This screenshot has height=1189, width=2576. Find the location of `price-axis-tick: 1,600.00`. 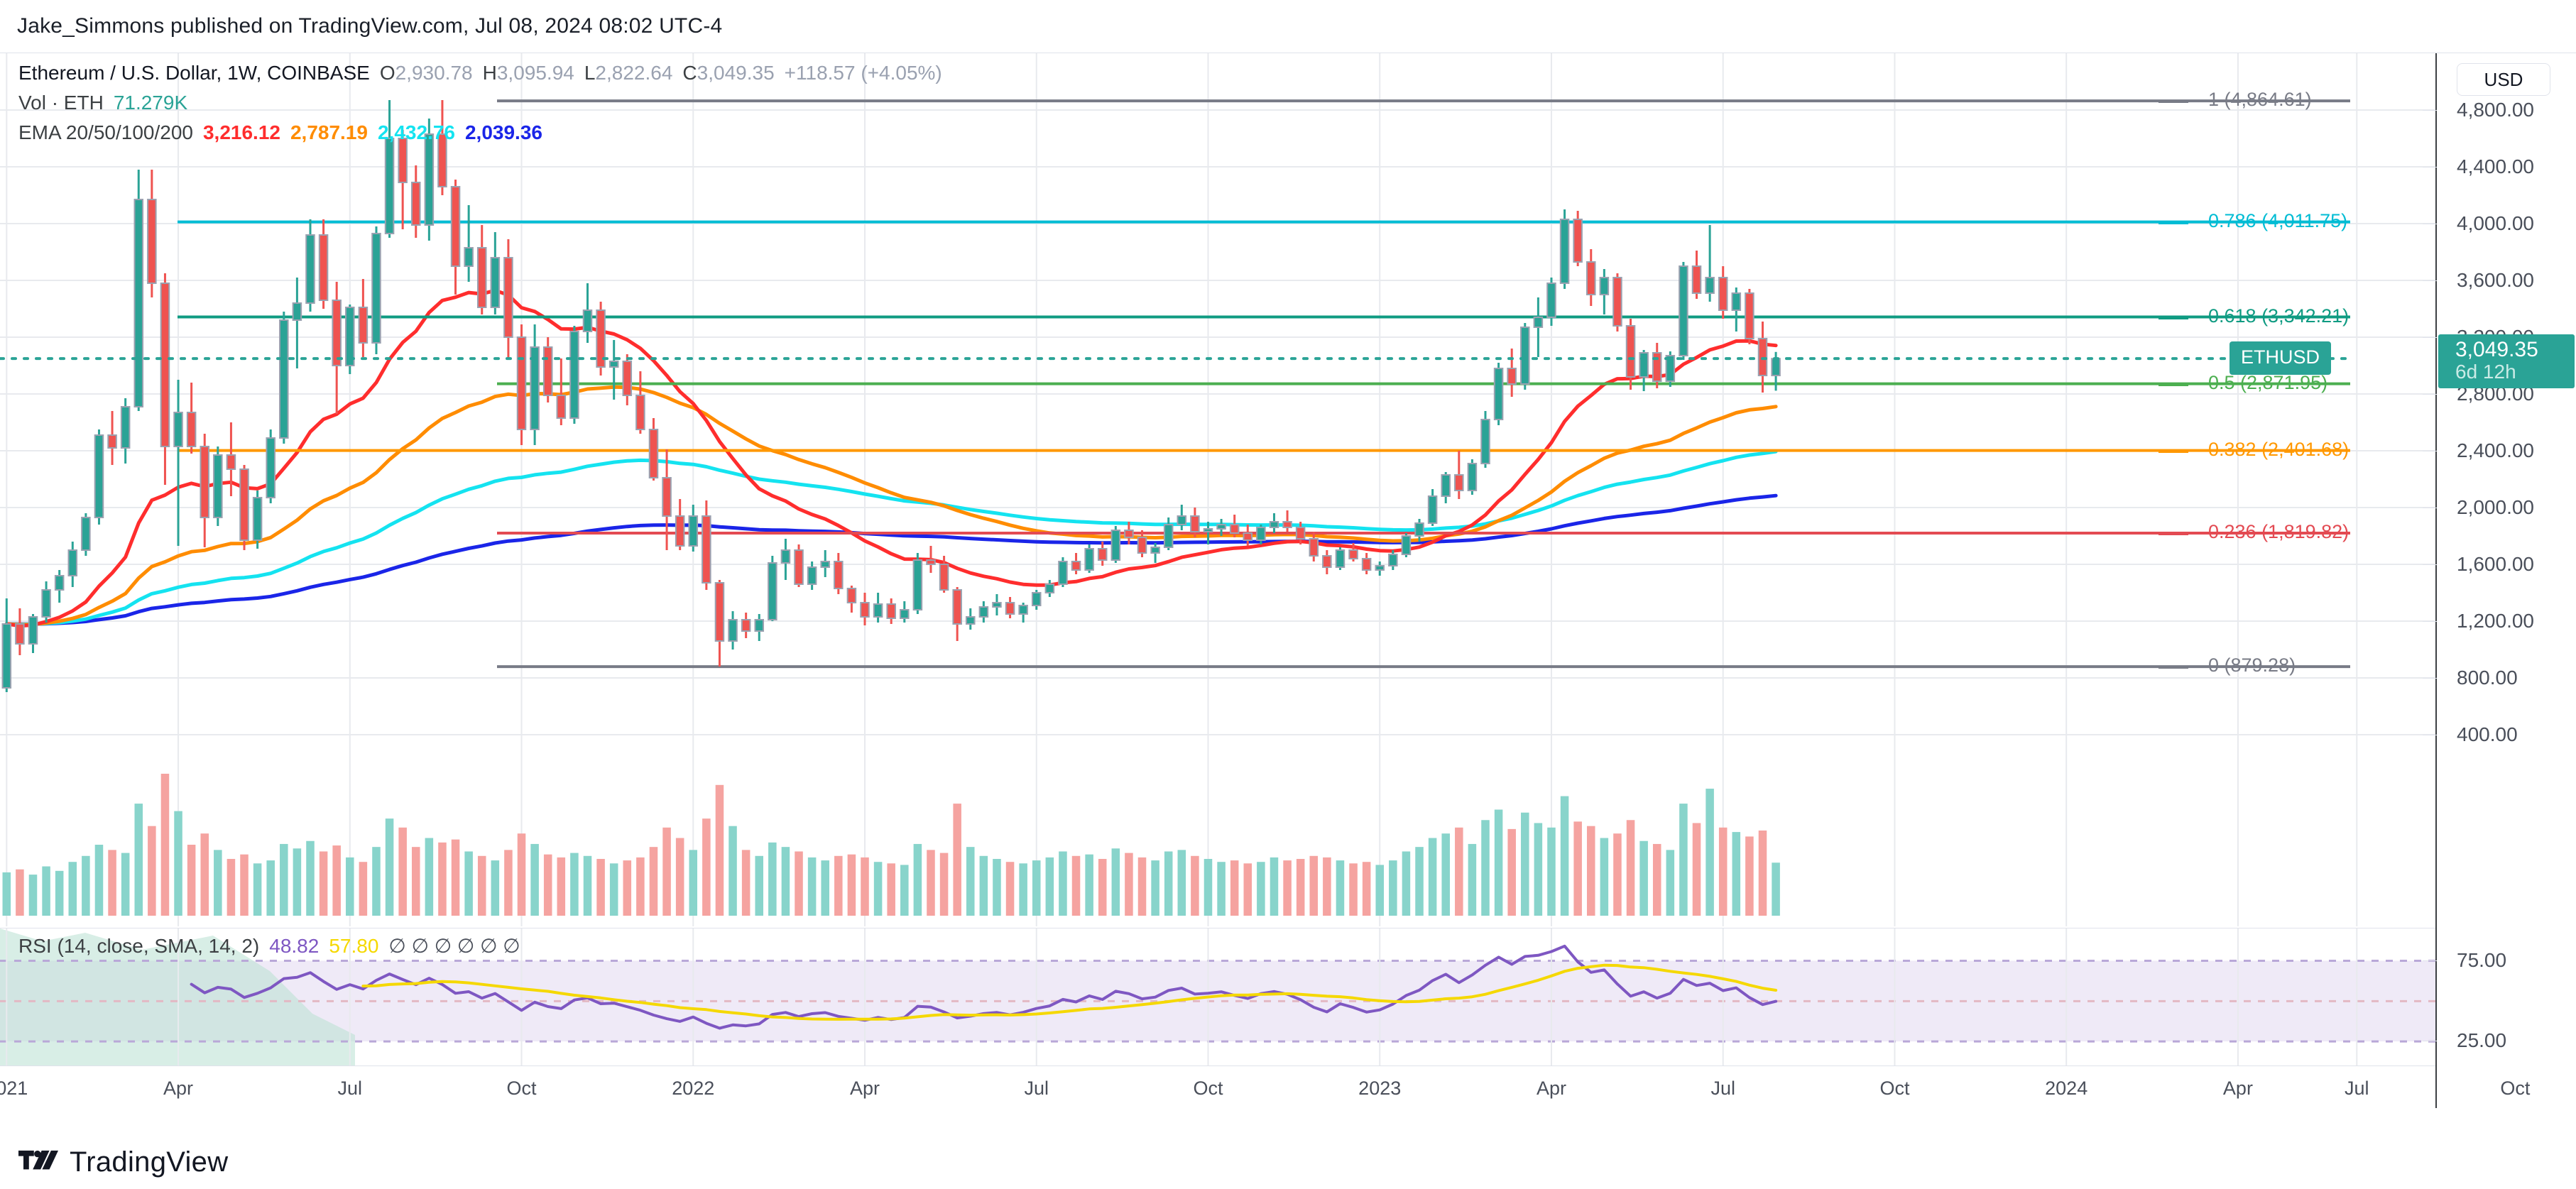

price-axis-tick: 1,600.00 is located at coordinates (2495, 564).